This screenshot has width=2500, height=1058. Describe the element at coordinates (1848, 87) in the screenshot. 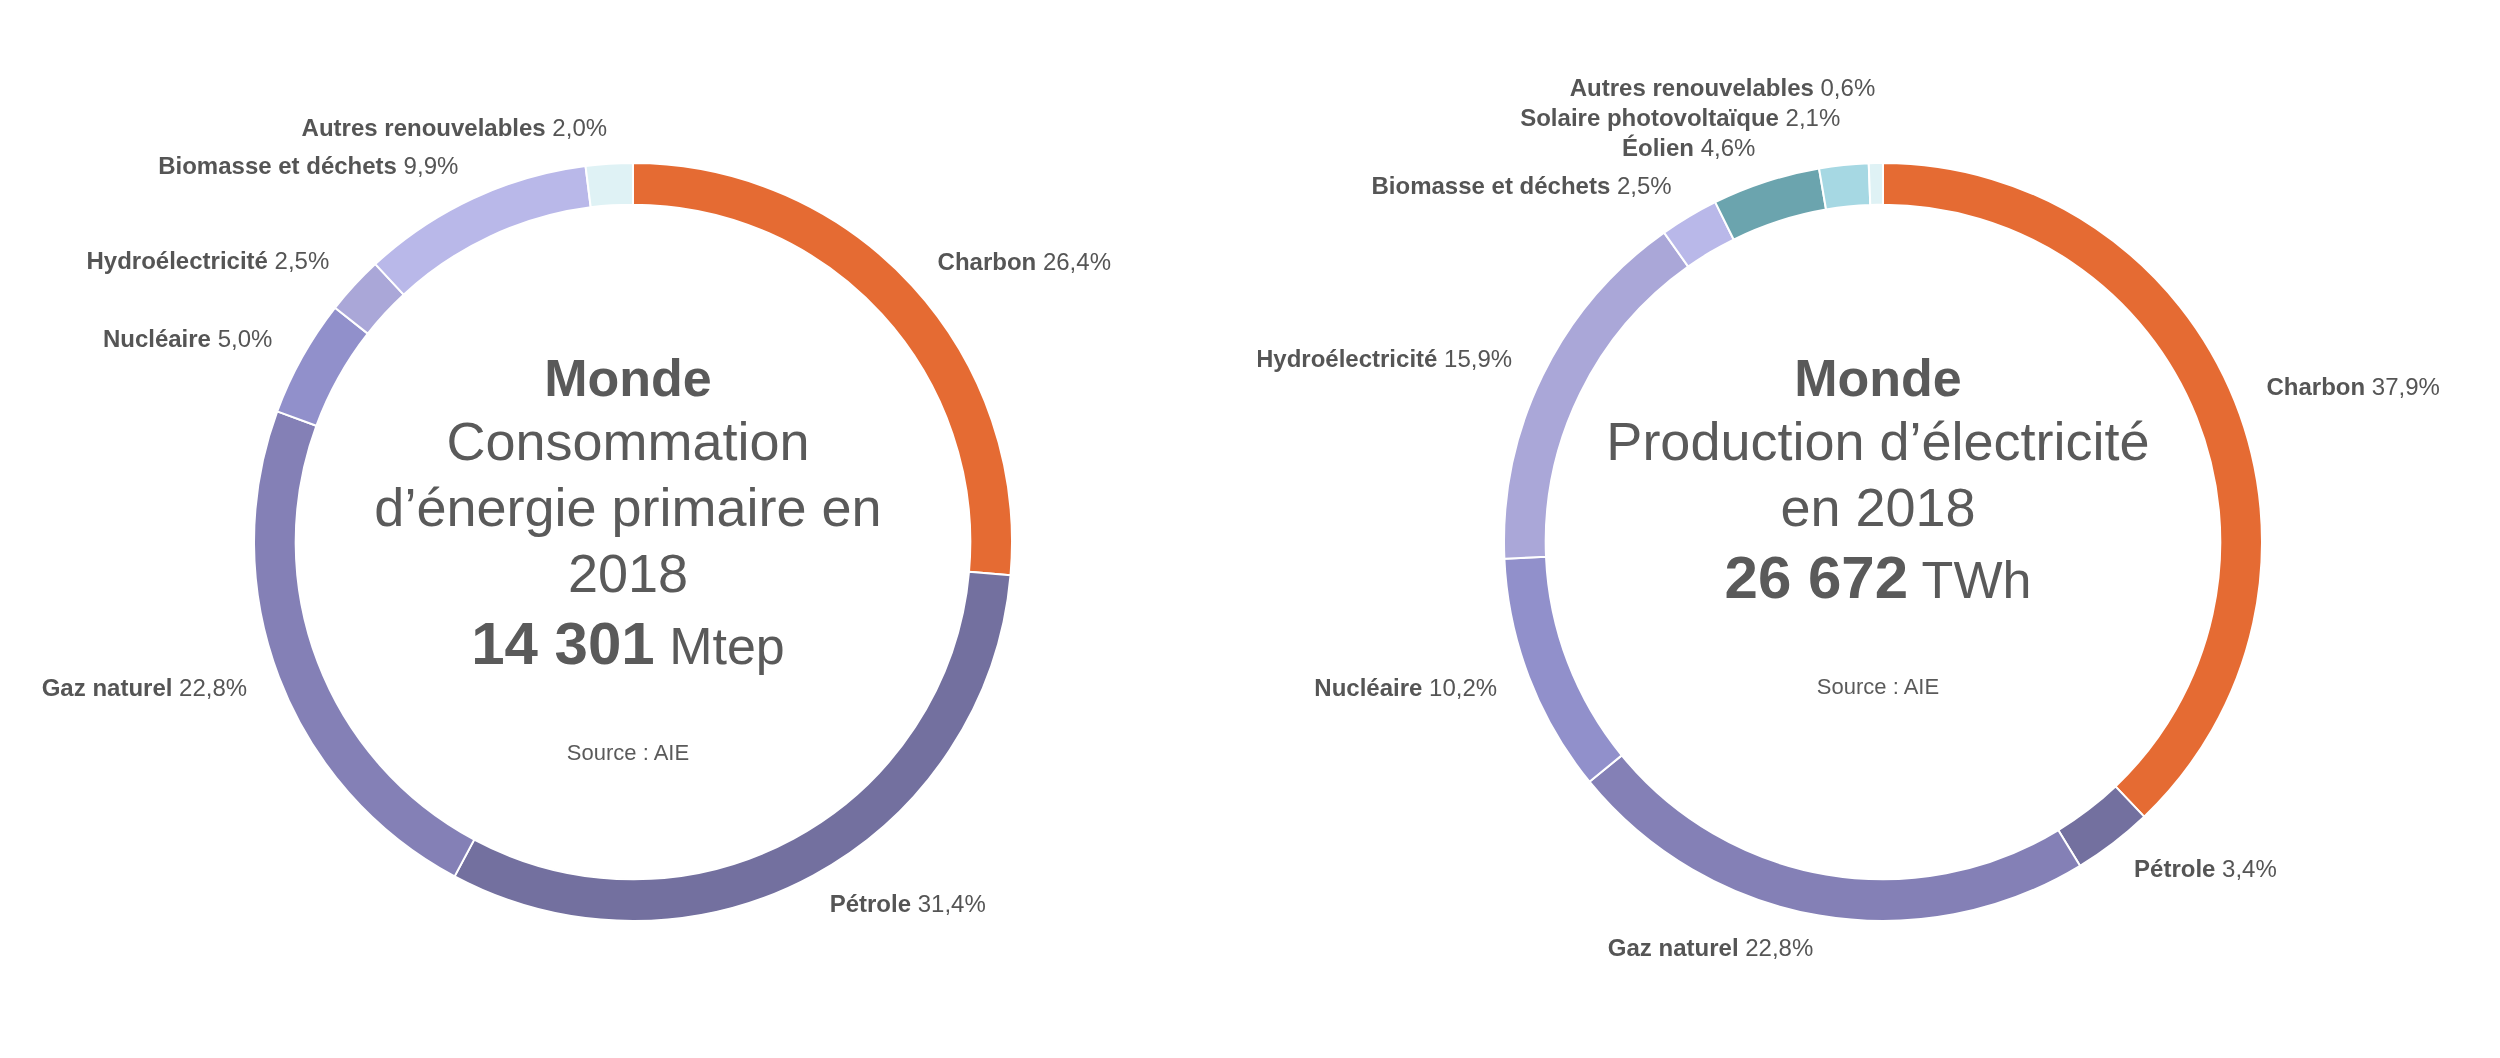

I see `data-label: 0,6%` at that location.